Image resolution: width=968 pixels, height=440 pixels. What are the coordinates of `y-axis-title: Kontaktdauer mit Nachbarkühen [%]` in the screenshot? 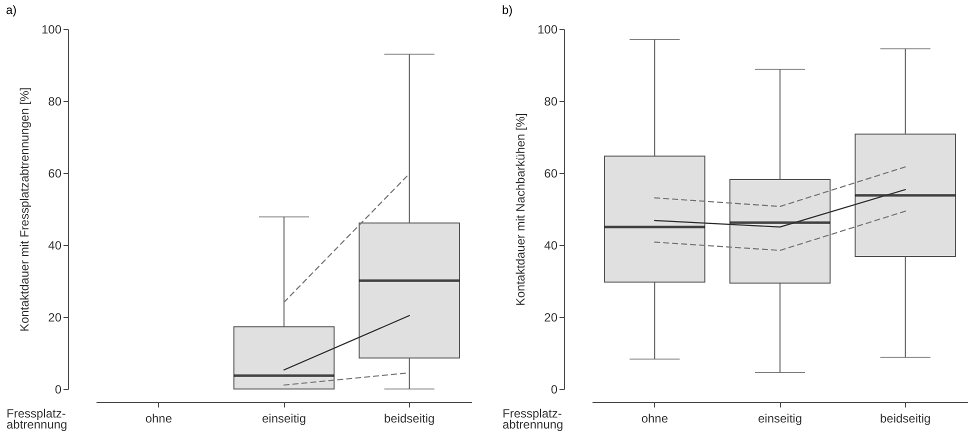 It's located at (520, 209).